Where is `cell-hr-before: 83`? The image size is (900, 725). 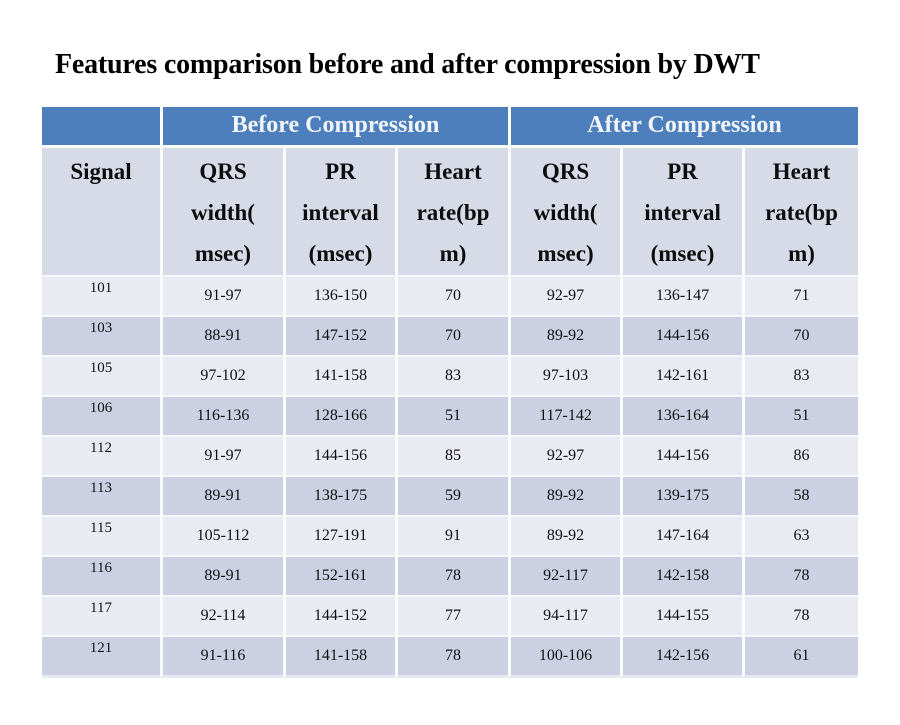
cell-hr-before: 83 is located at coordinates (452, 374).